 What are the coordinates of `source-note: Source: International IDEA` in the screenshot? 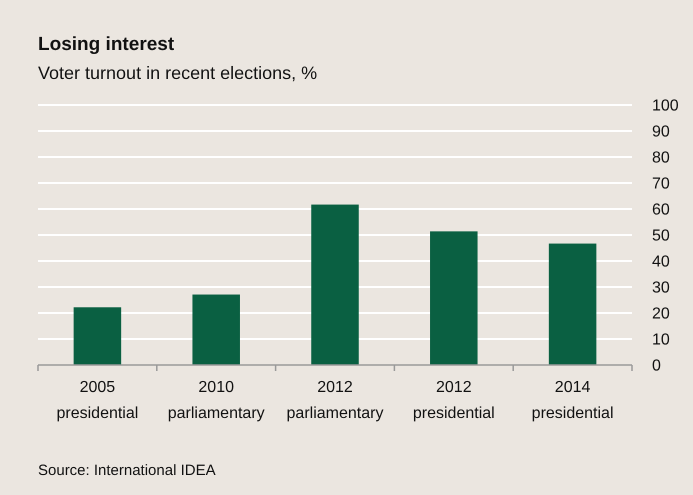 It's located at (127, 470).